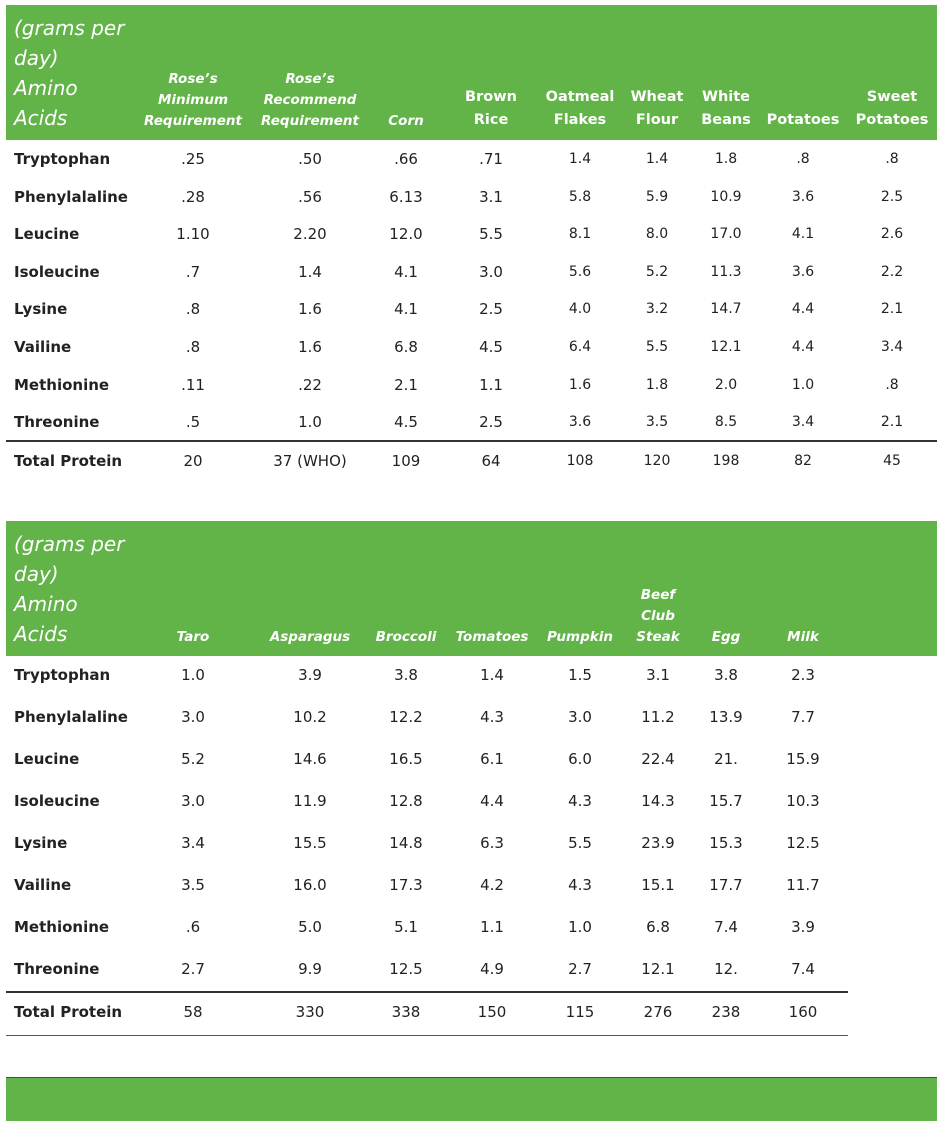 The height and width of the screenshot is (1129, 943). I want to click on table-cell: .8, so click(892, 384).